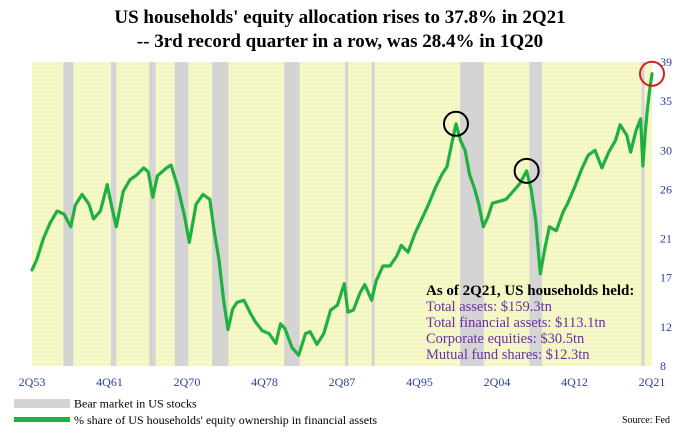 This screenshot has height=433, width=680. I want to click on x-tick-label-0: 2Q53, so click(32, 382).